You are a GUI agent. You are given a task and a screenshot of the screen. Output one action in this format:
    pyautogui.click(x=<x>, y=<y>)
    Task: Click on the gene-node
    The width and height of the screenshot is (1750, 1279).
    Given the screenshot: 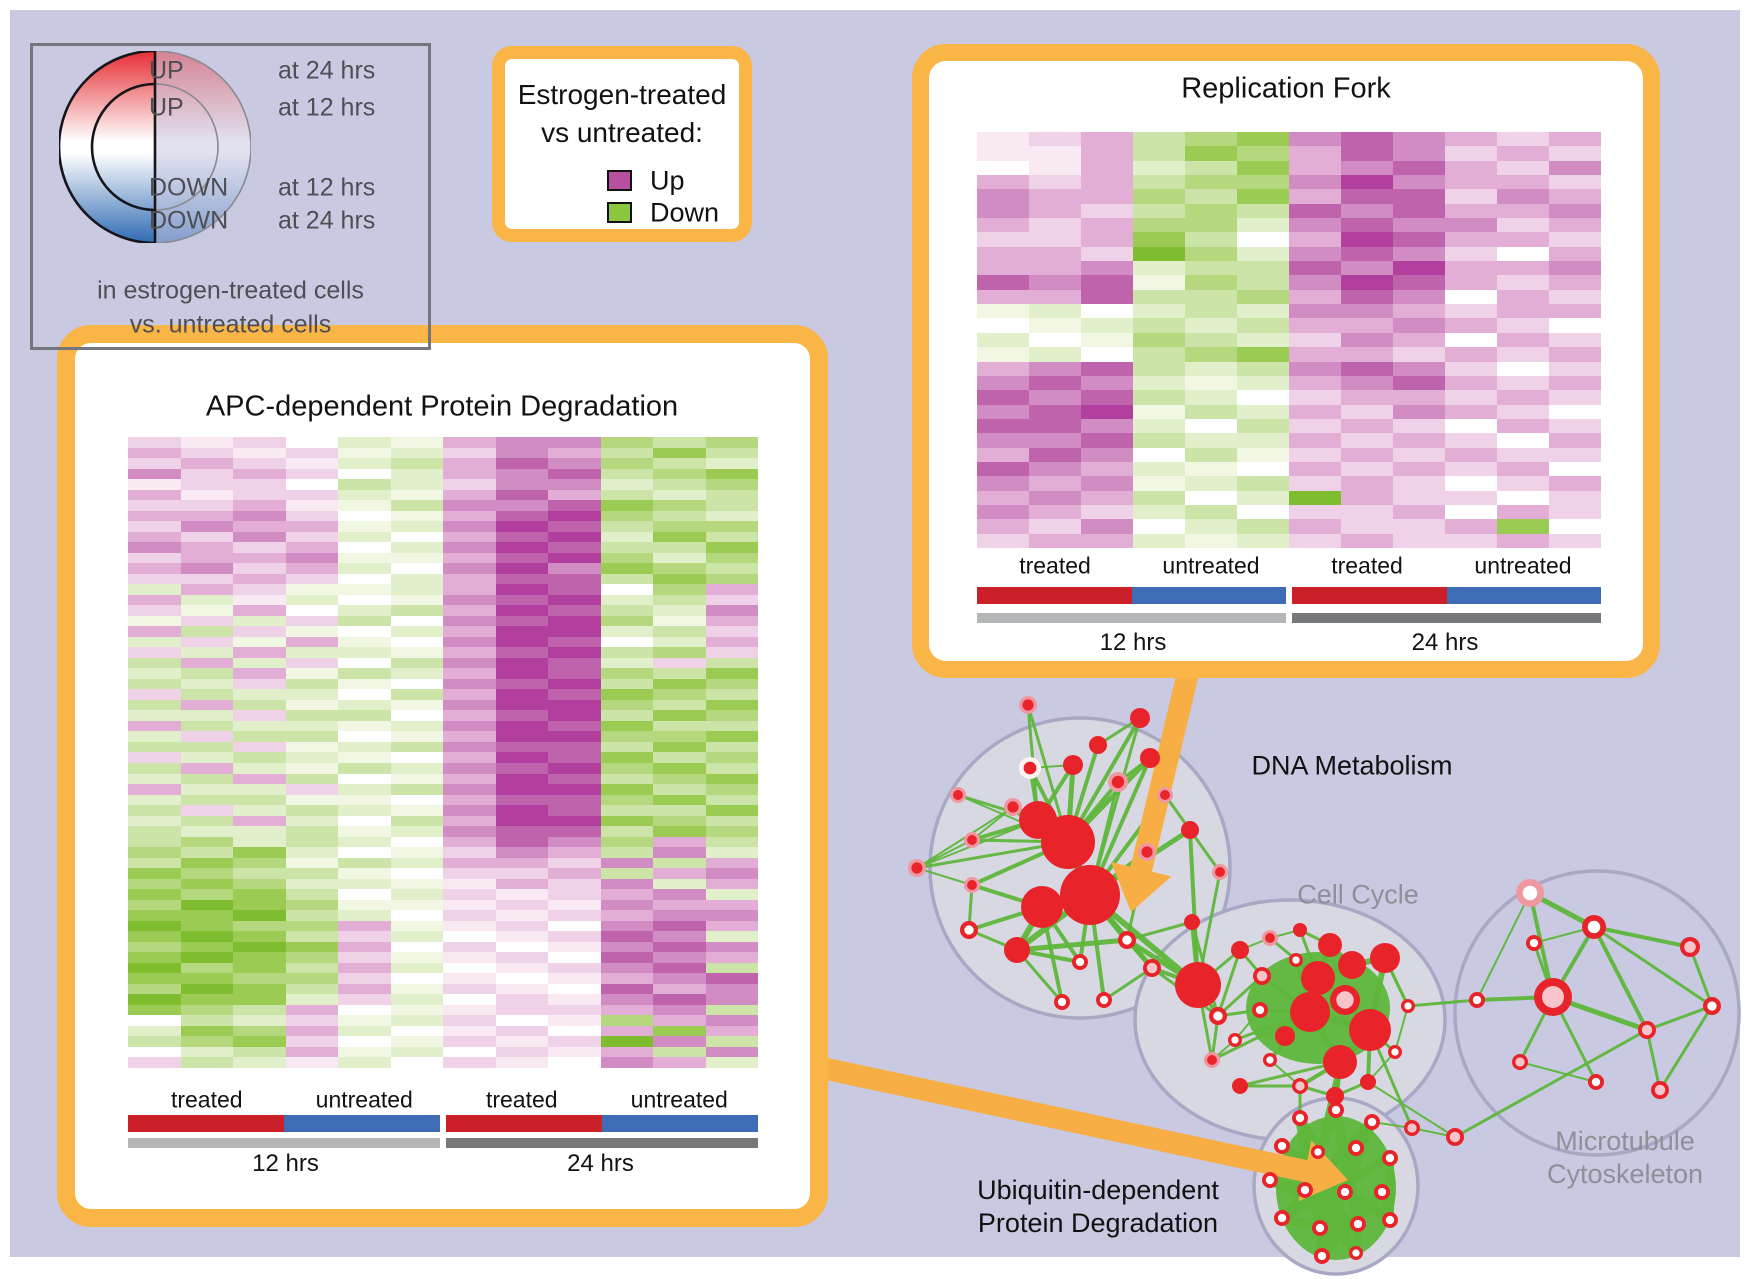 What is the action you would take?
    pyautogui.click(x=1017, y=950)
    